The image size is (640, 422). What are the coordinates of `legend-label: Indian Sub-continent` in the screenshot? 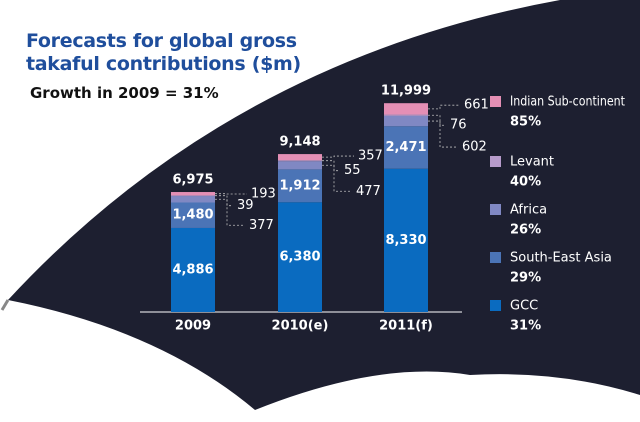 It's located at (567, 102).